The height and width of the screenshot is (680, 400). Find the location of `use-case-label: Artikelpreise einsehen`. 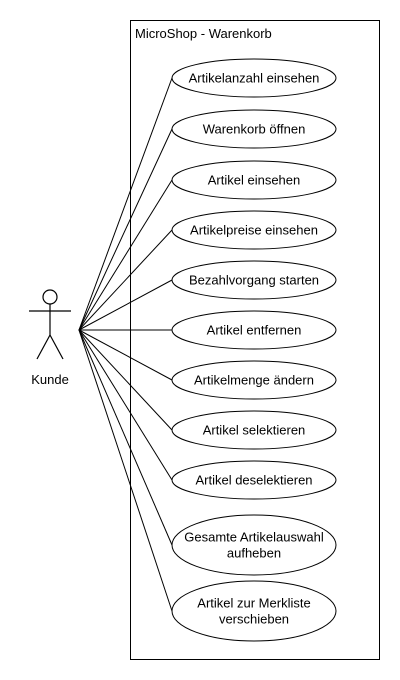

use-case-label: Artikelpreise einsehen is located at coordinates (254, 230).